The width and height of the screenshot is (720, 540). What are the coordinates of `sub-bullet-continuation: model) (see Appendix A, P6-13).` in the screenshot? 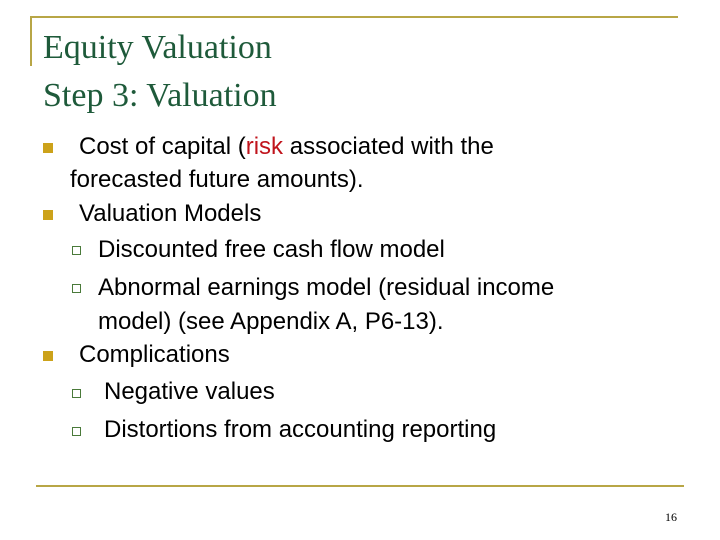 It's located at (271, 321).